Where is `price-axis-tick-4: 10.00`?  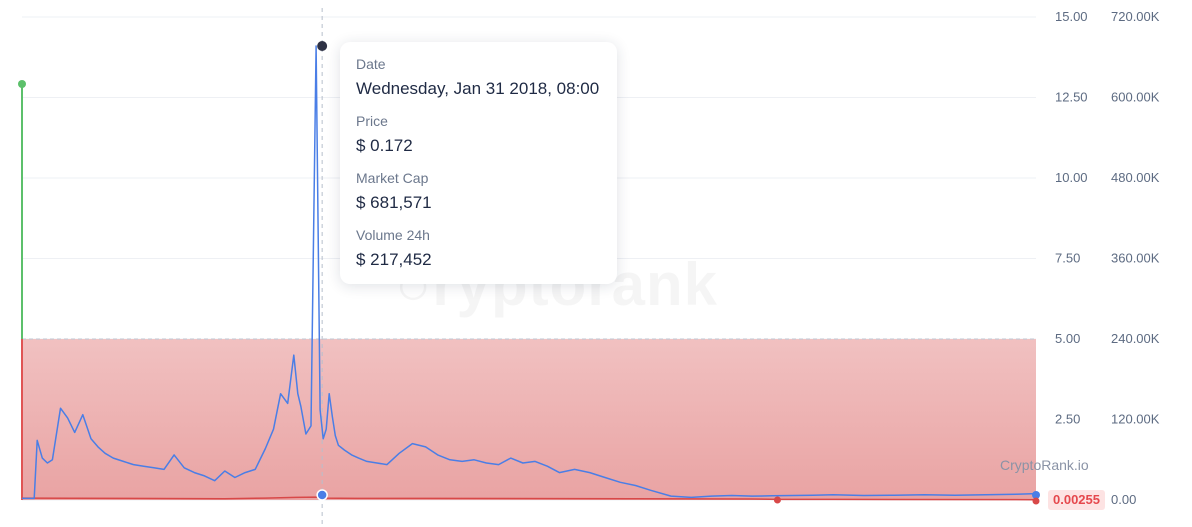 price-axis-tick-4: 10.00 is located at coordinates (1071, 177).